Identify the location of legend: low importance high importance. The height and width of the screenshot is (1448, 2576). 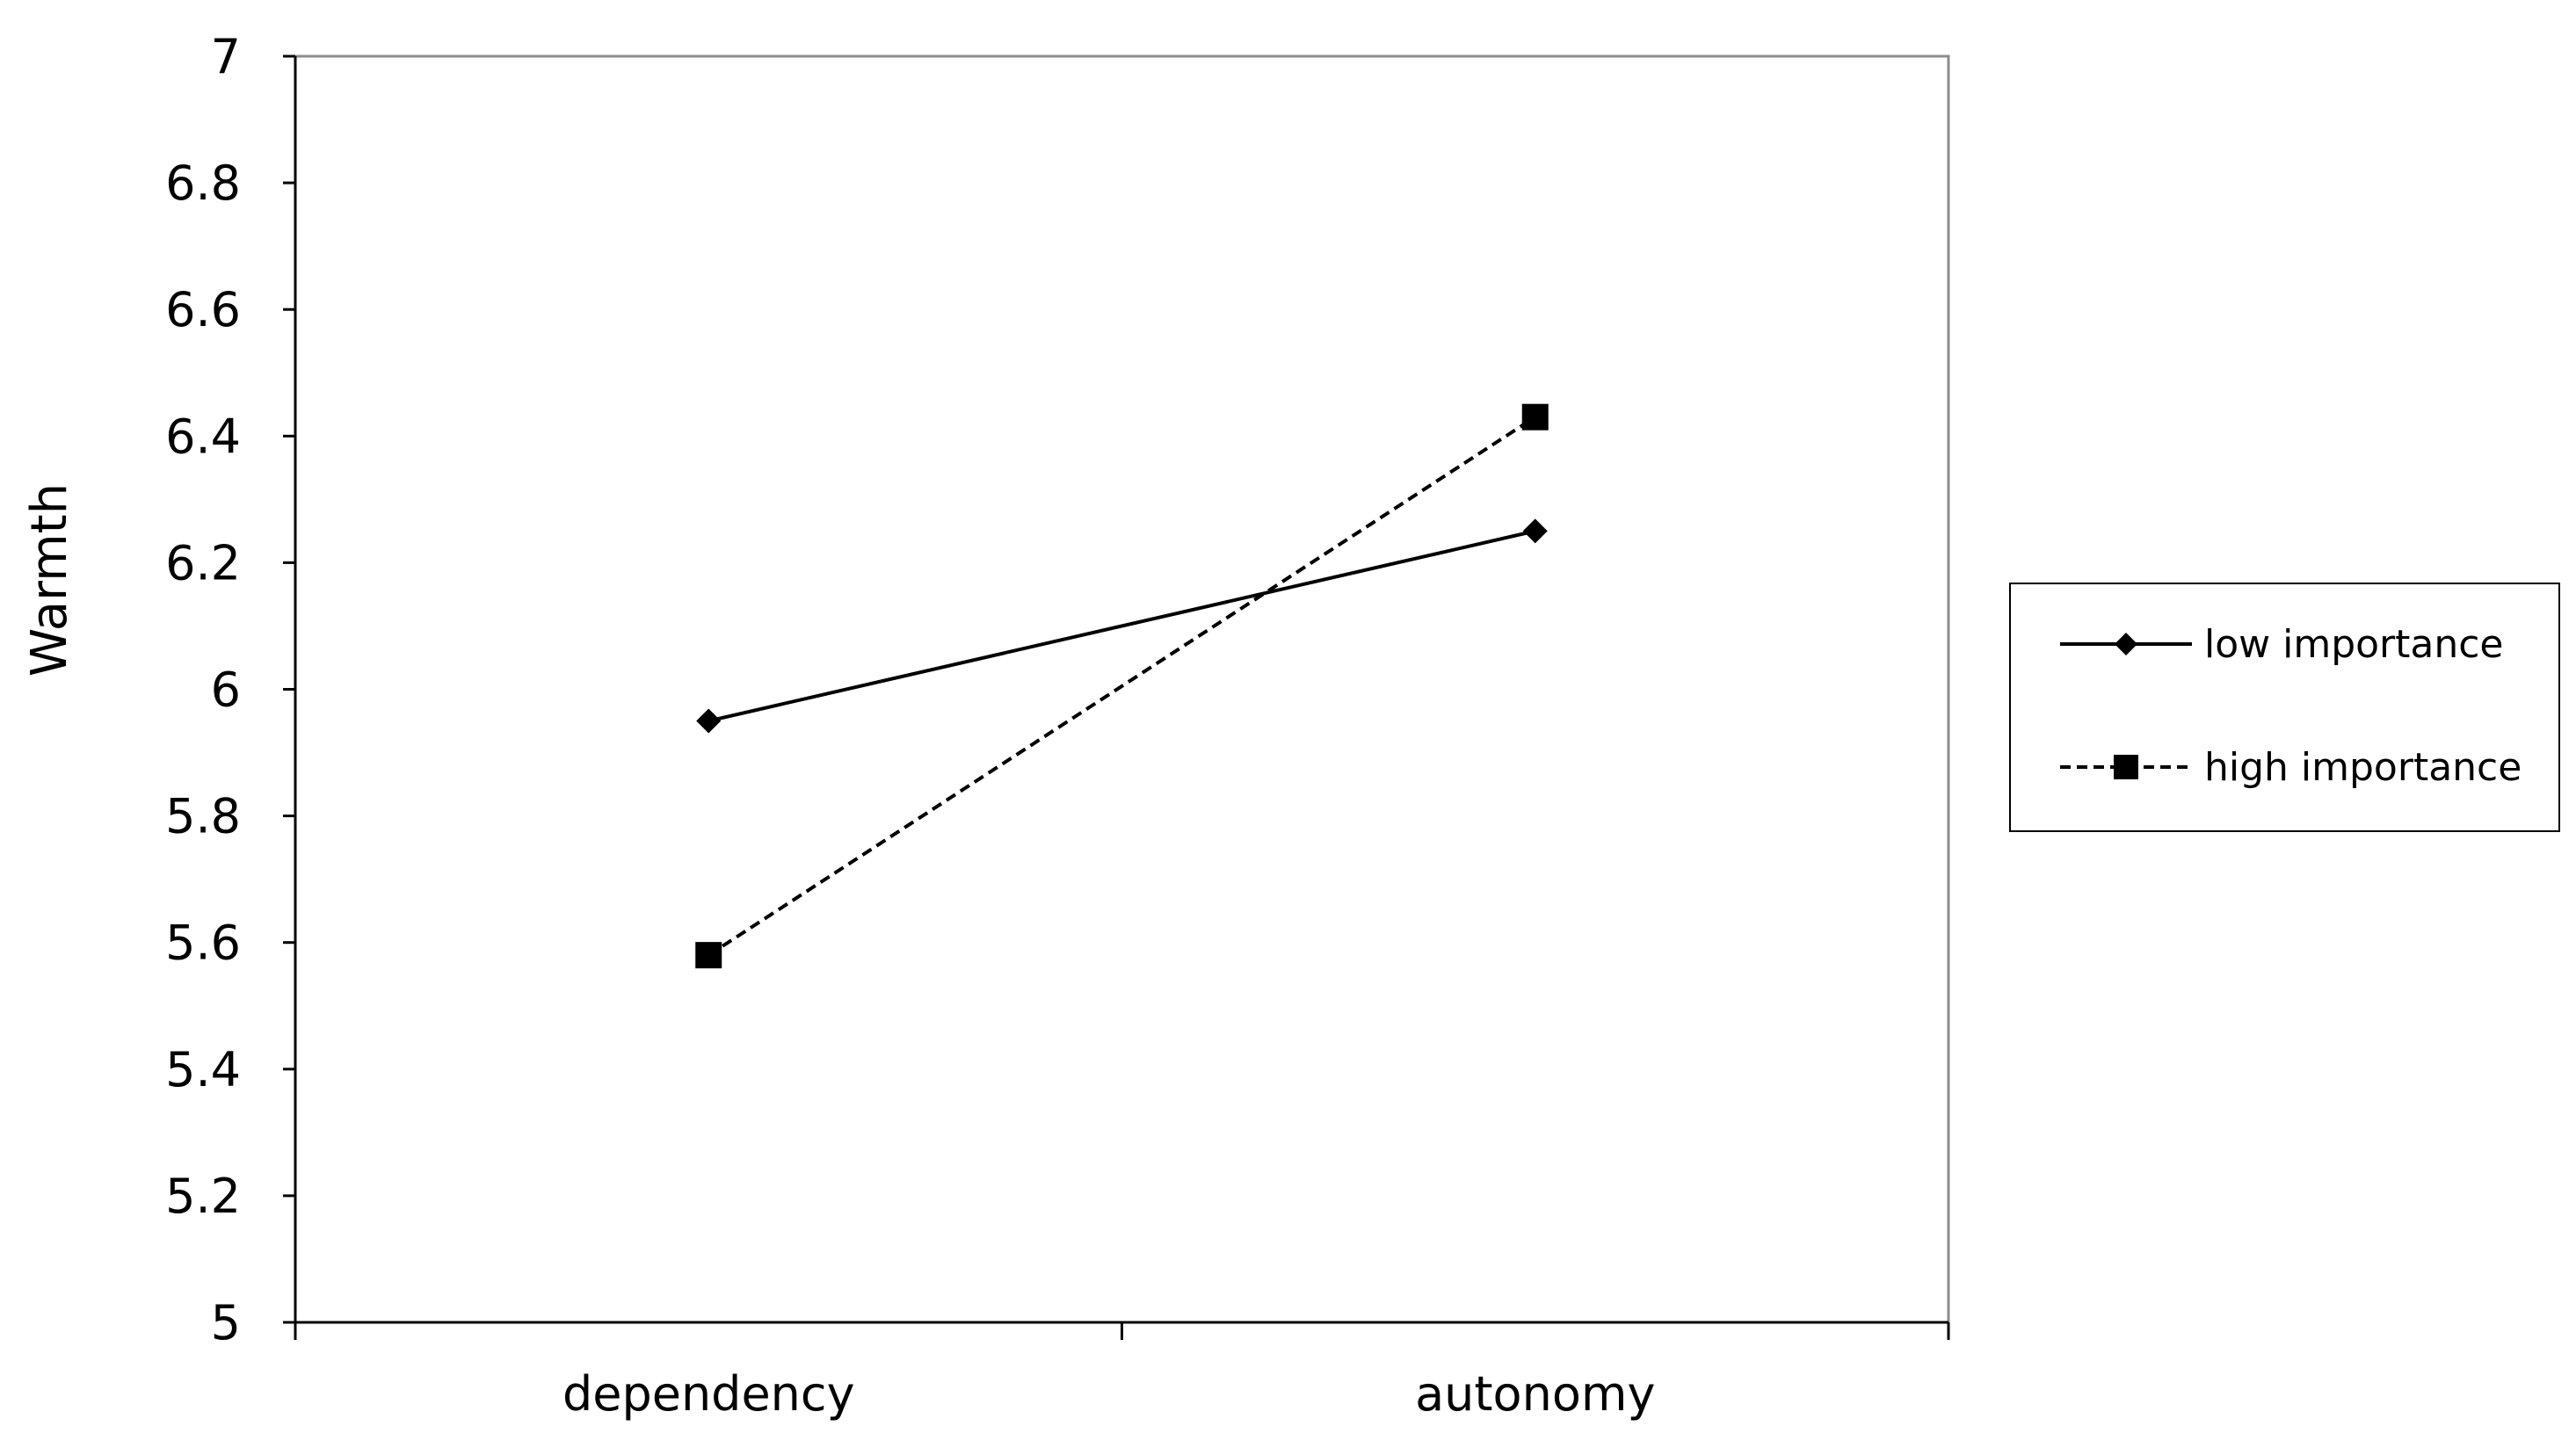
(2284, 707).